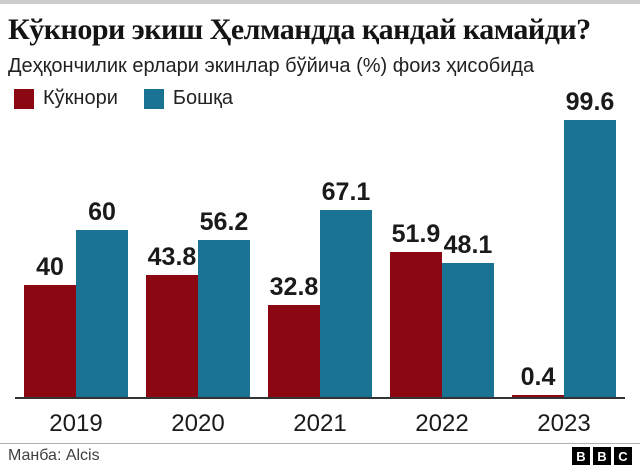  Describe the element at coordinates (102, 211) in the screenshot. I see `value-label-Бошқа-2019: 60` at that location.